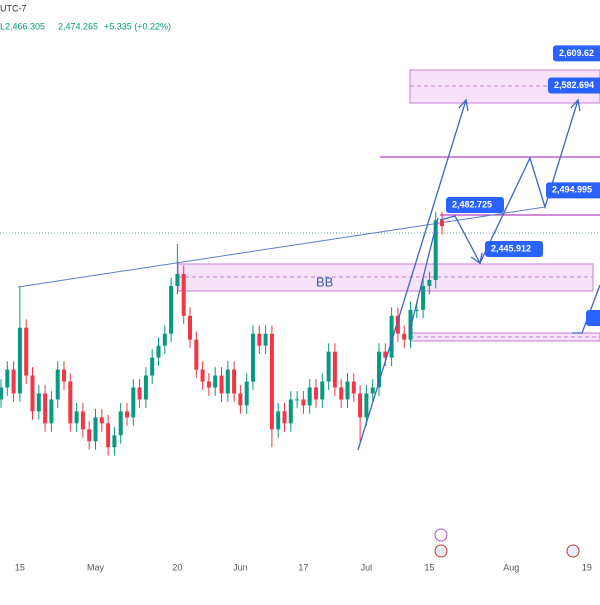  Describe the element at coordinates (240, 567) in the screenshot. I see `x-tick-label: Jun` at that location.